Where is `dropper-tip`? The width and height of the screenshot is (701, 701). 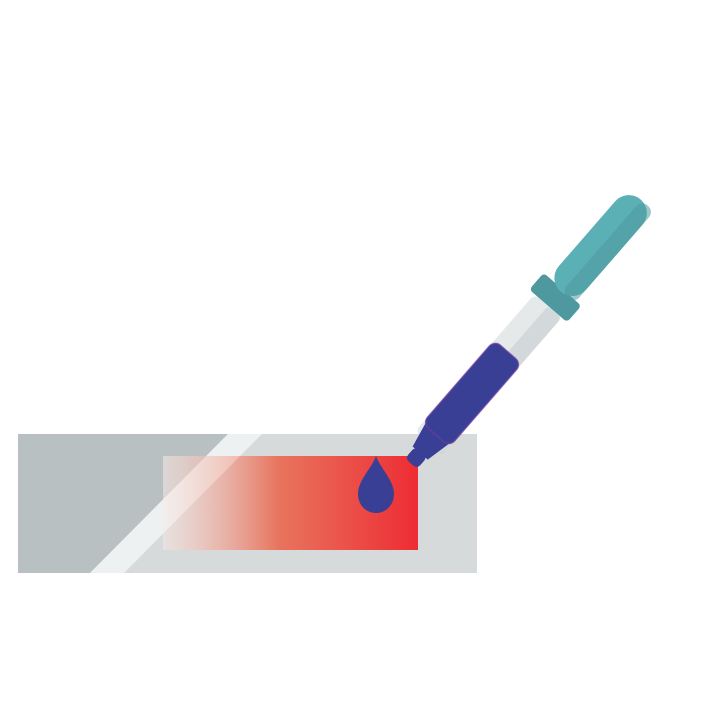 dropper-tip is located at coordinates (431, 440).